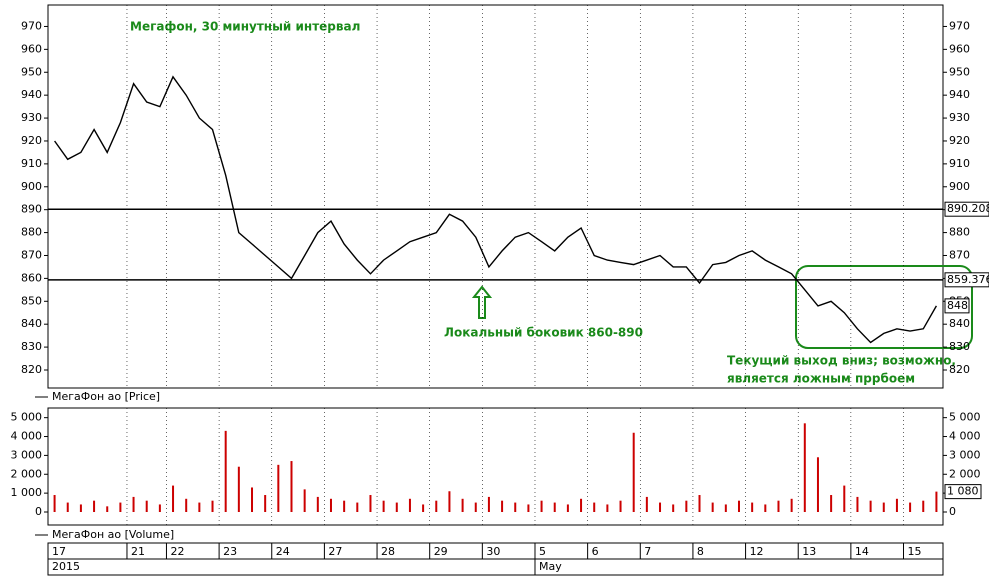  Describe the element at coordinates (959, 94) in the screenshot. I see `y-tick-label: 940` at that location.